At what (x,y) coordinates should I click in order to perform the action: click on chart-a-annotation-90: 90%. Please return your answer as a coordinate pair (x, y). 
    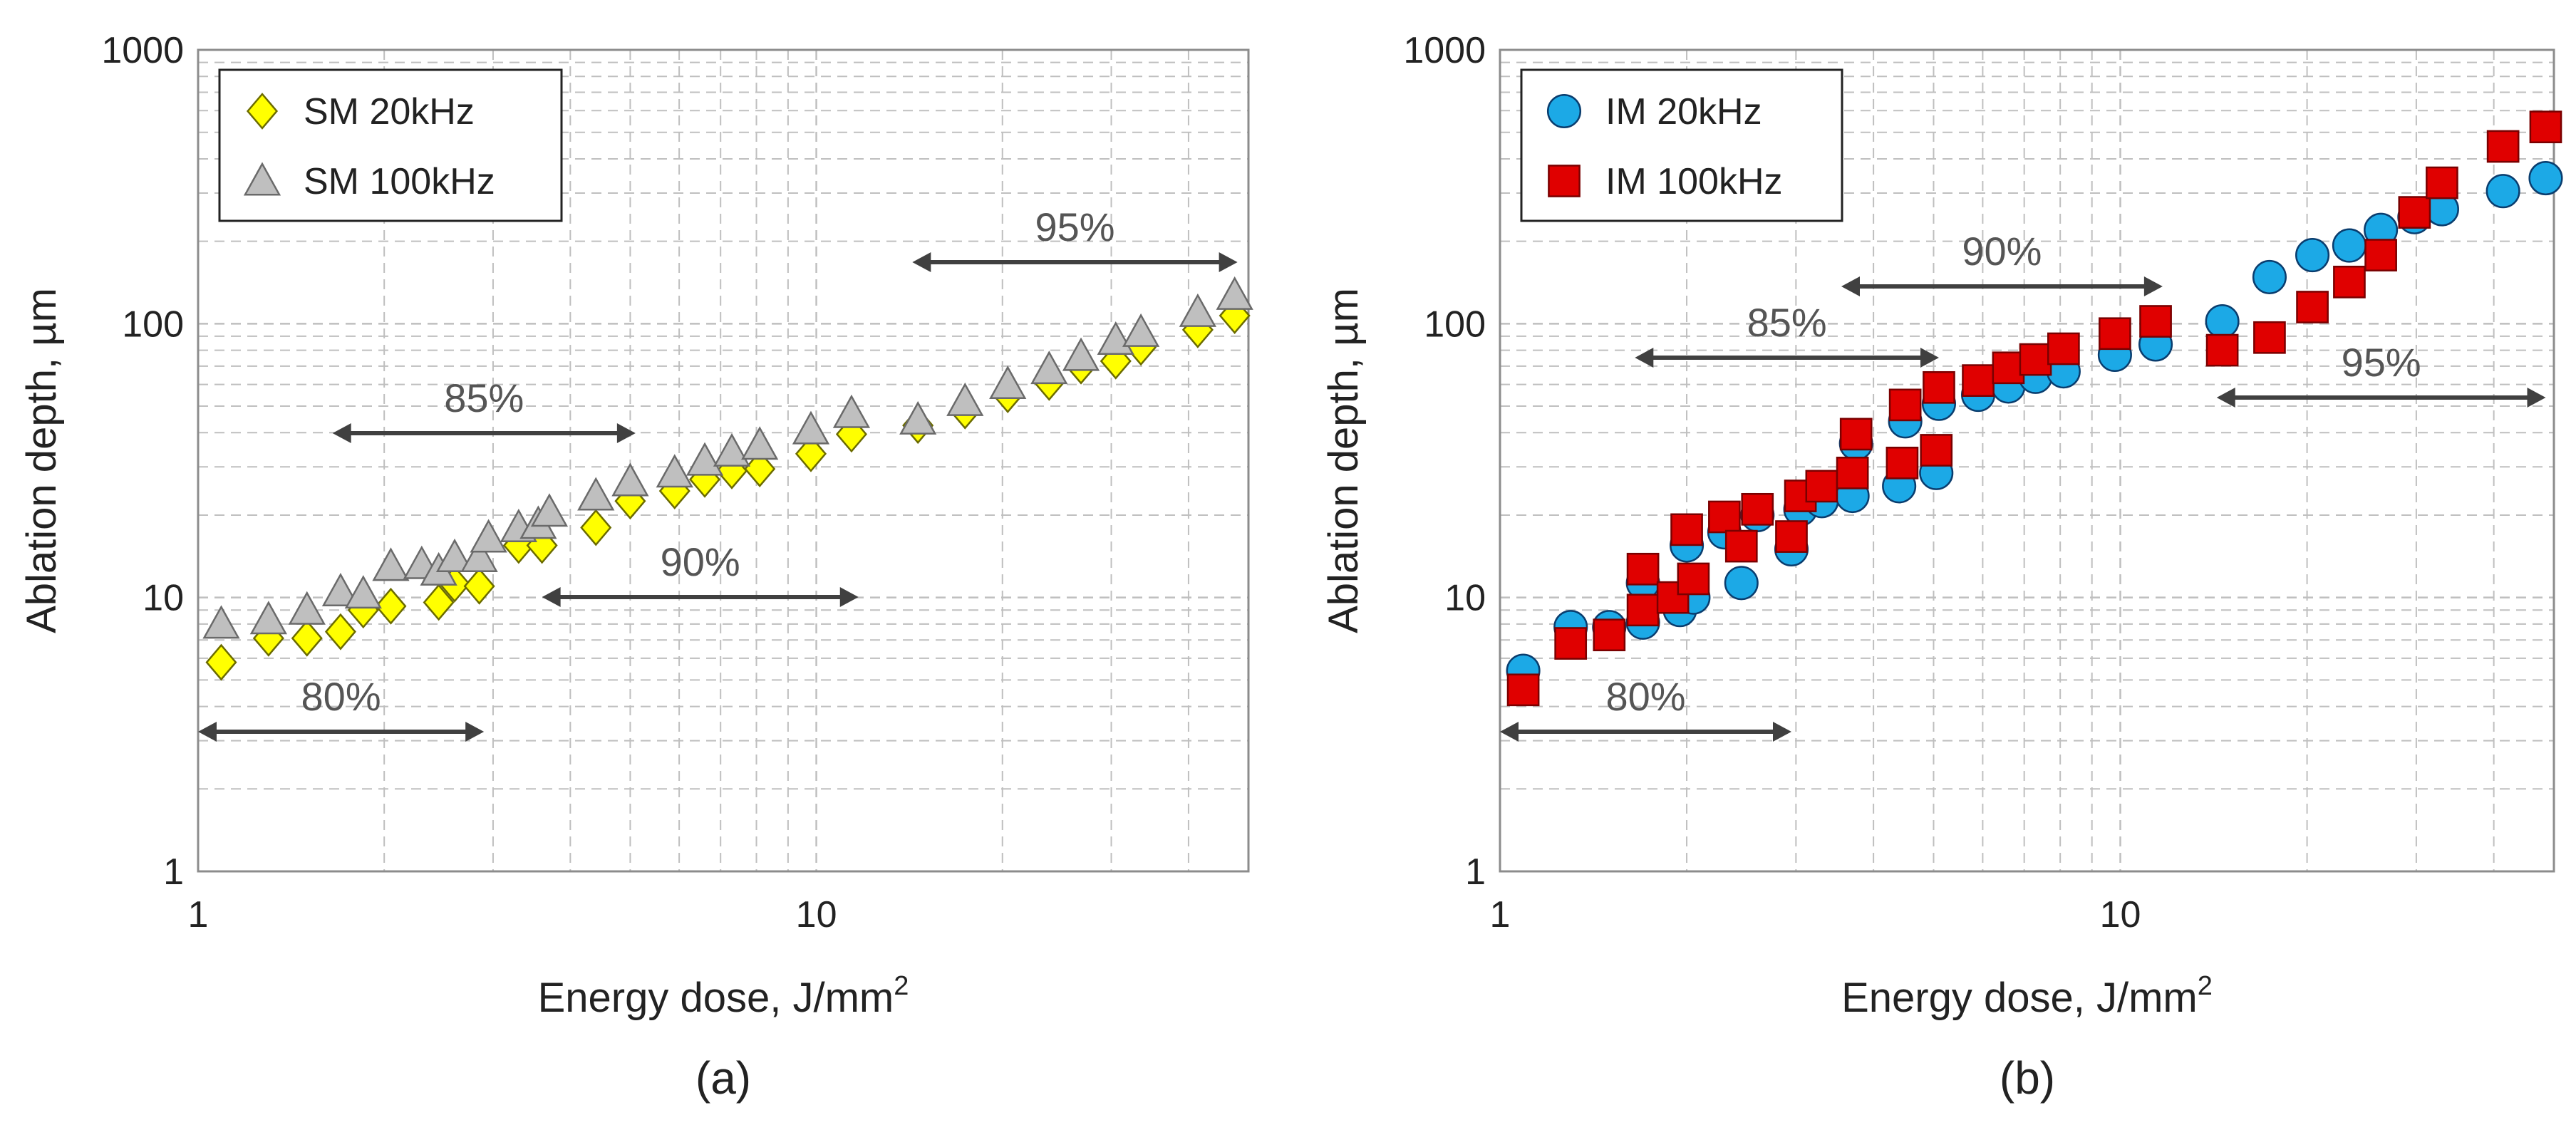
    Looking at the image, I should click on (701, 561).